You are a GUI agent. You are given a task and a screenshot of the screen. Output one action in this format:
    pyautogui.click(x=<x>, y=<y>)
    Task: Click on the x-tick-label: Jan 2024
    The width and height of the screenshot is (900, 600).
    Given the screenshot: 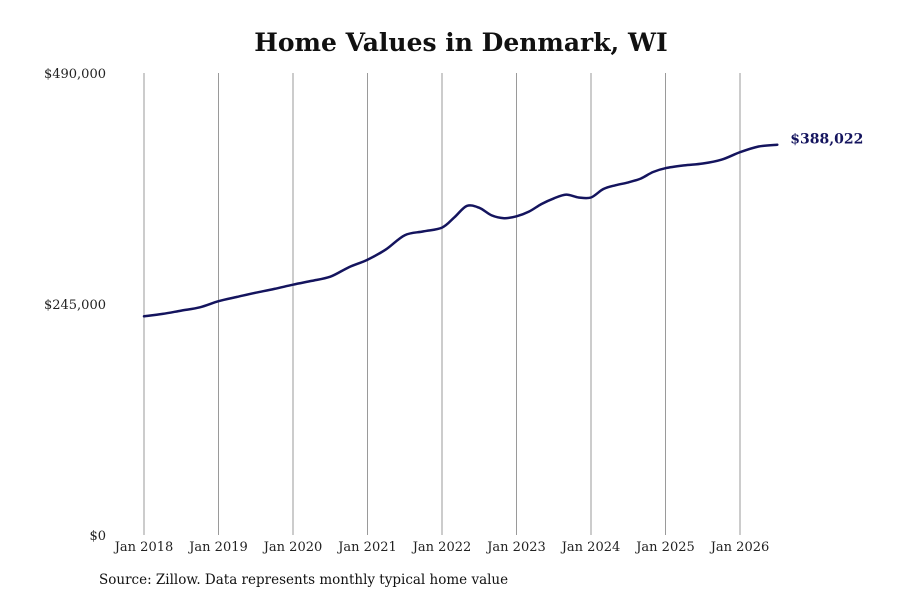 What is the action you would take?
    pyautogui.click(x=590, y=547)
    